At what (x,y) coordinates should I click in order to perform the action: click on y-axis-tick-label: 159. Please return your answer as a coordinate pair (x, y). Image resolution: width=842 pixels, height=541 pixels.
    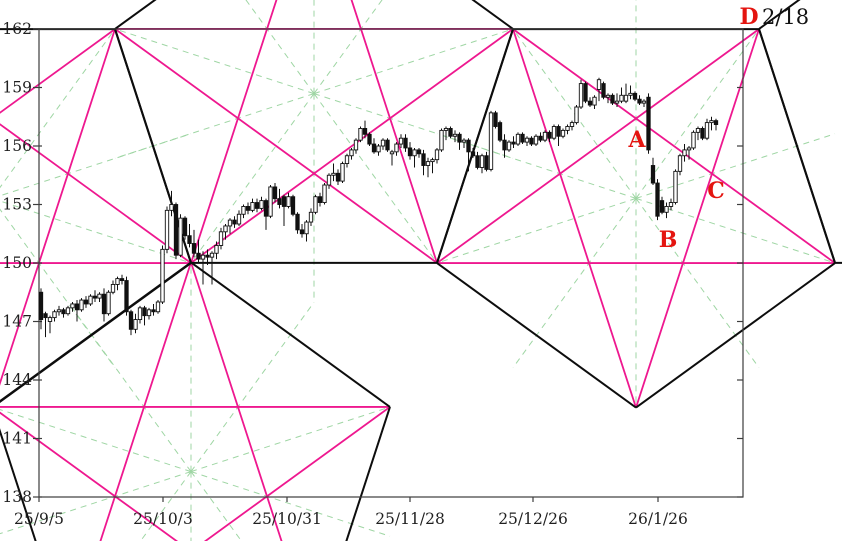
    Looking at the image, I should click on (17, 88).